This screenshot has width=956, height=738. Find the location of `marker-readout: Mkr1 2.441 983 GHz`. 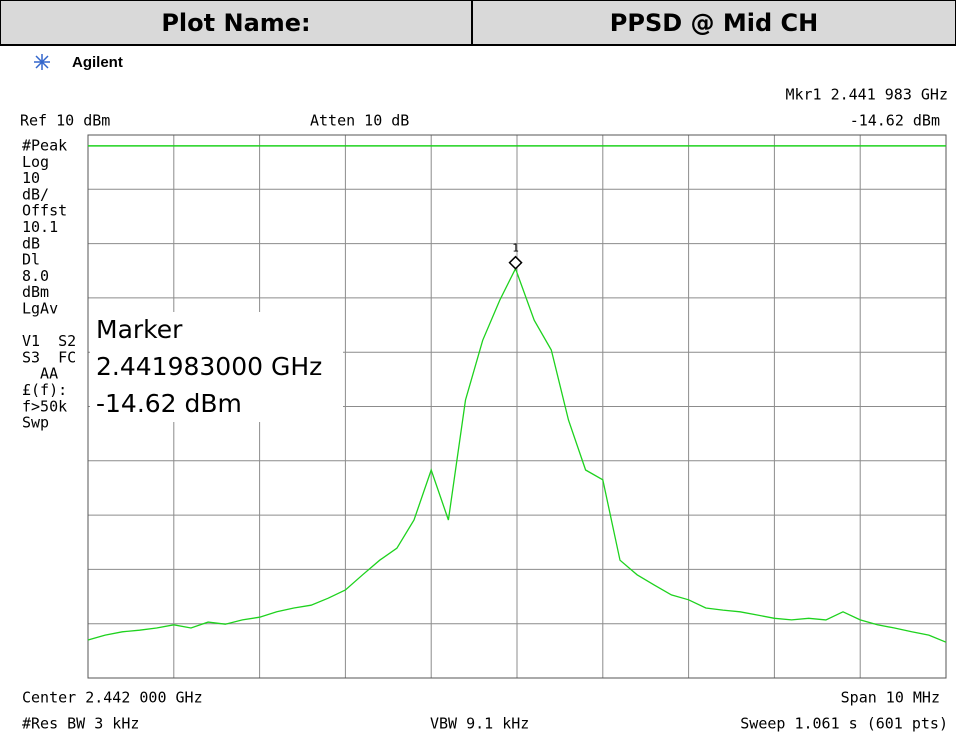

marker-readout: Mkr1 2.441 983 GHz is located at coordinates (866, 95).